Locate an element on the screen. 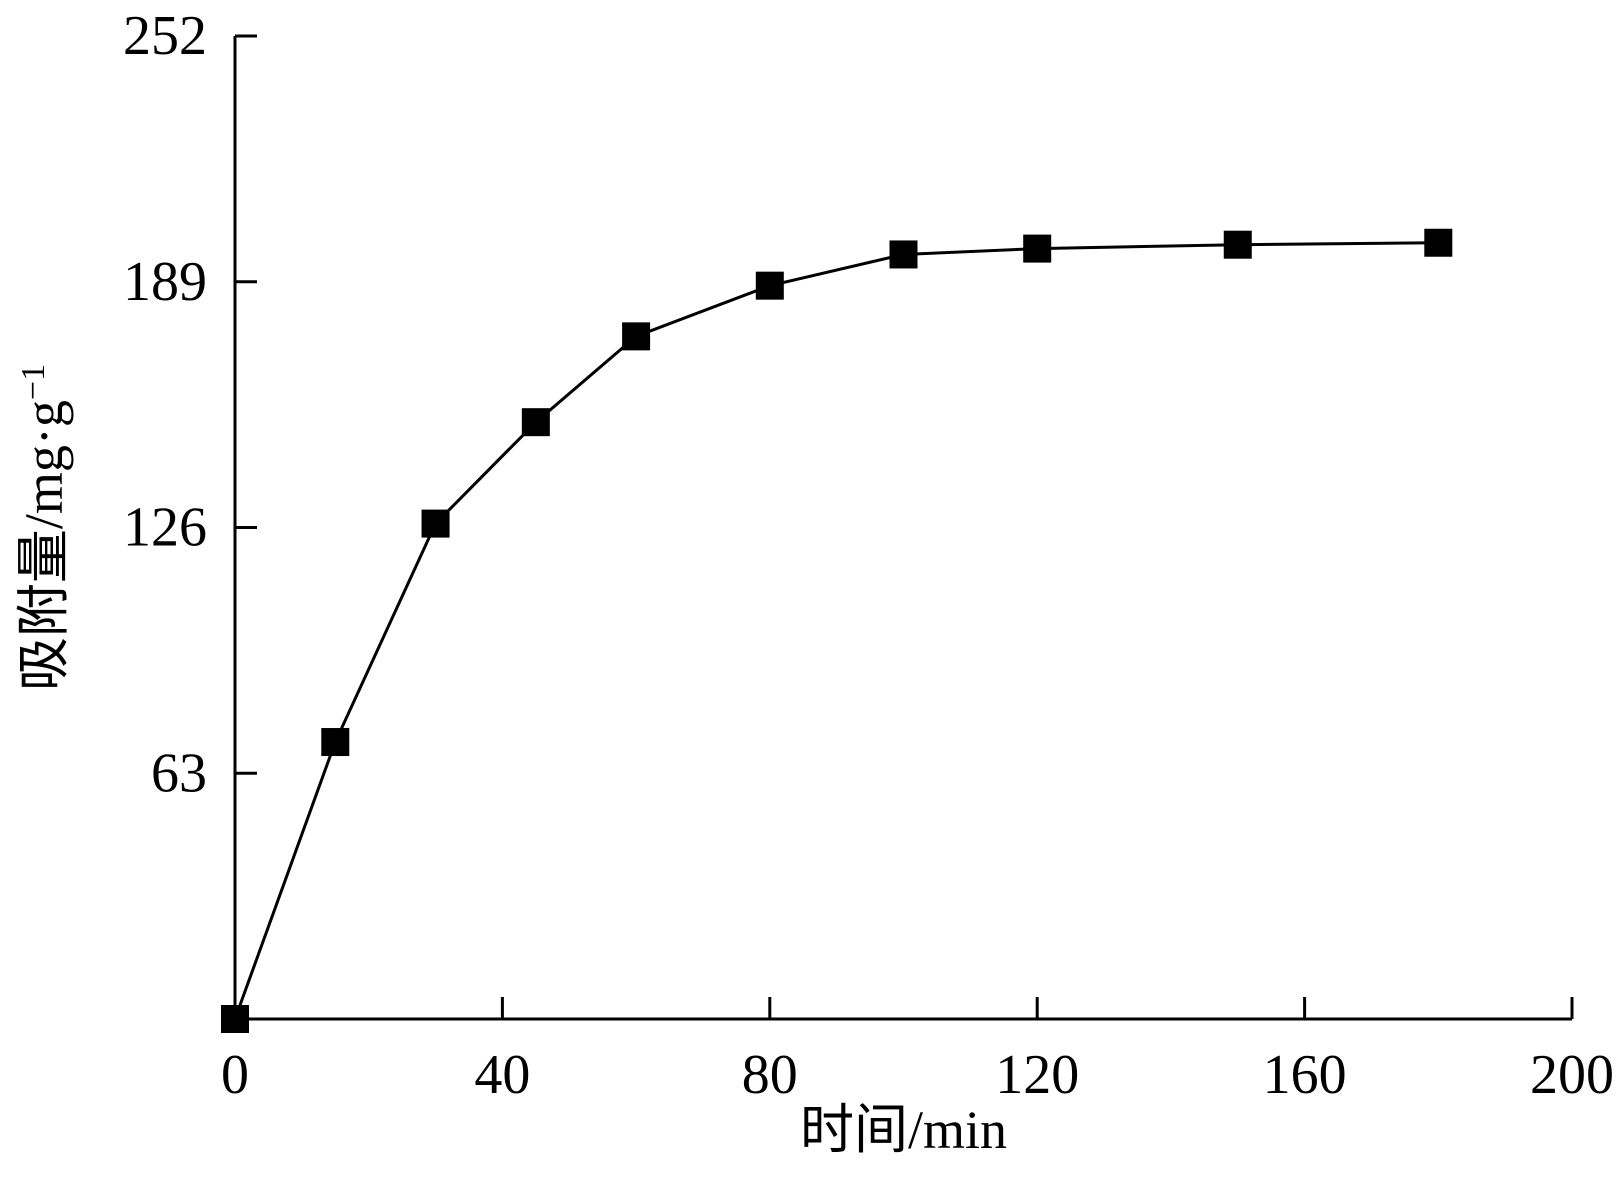 This screenshot has height=1199, width=1622. y-tick-label: 252 is located at coordinates (165, 36).